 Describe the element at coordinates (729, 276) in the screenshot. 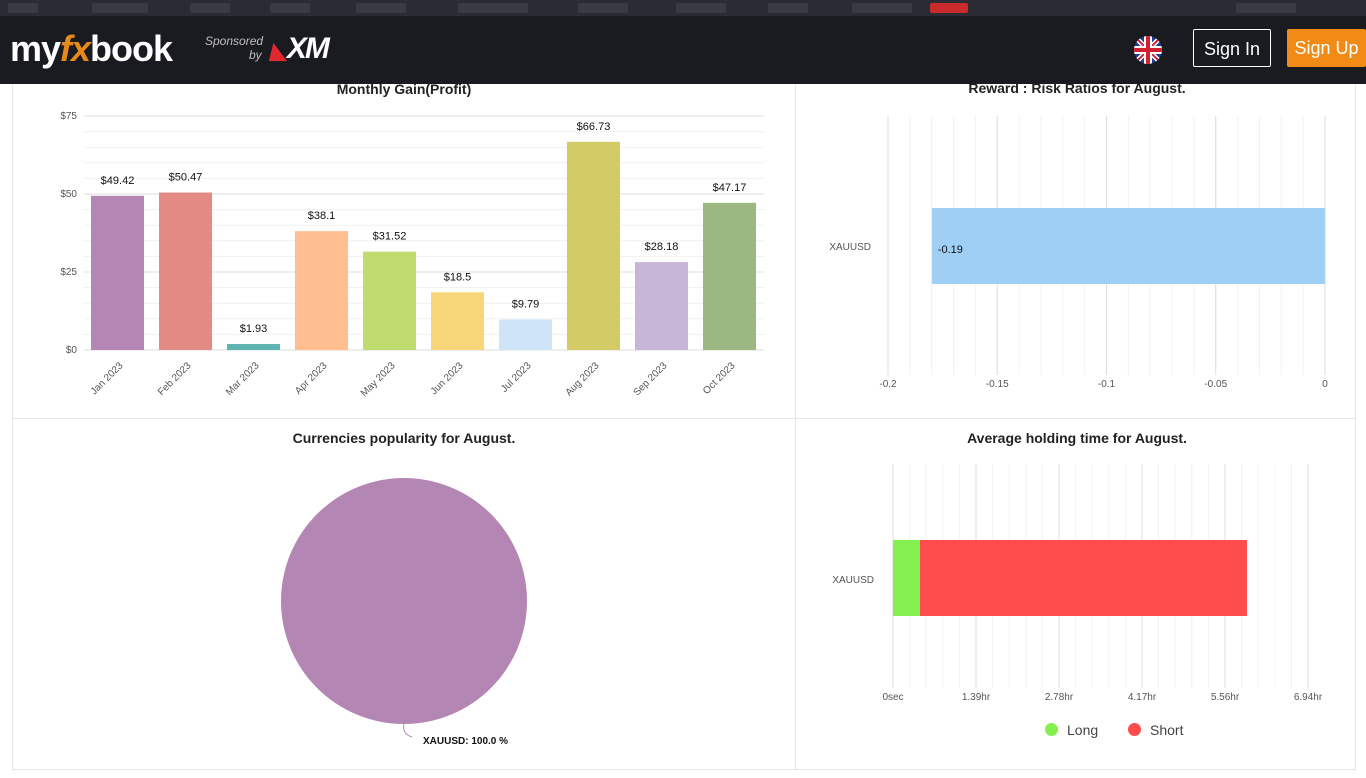

I see `bar-oct-2023` at that location.